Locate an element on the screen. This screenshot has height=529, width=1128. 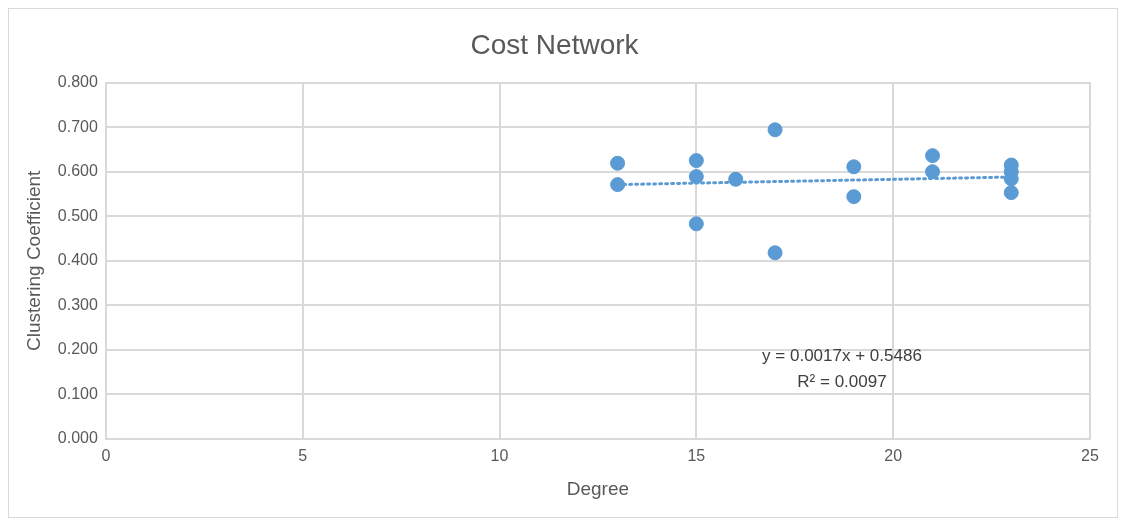
chart-title: Cost Network is located at coordinates (555, 44).